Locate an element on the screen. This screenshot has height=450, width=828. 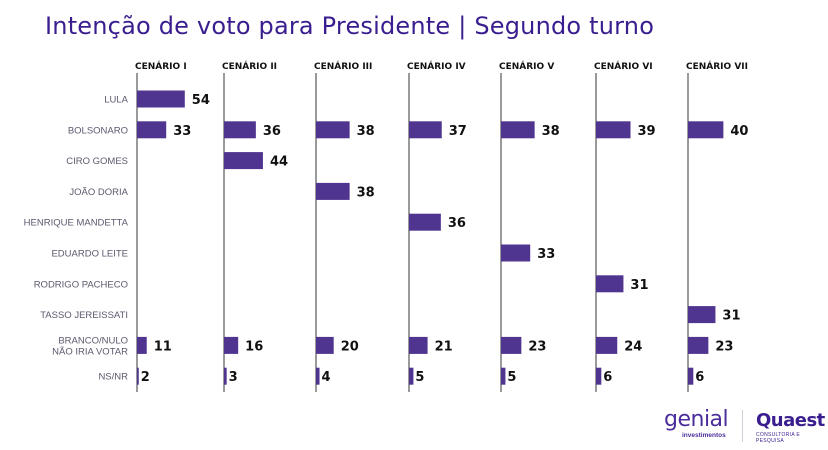
data-label: 24 is located at coordinates (633, 346).